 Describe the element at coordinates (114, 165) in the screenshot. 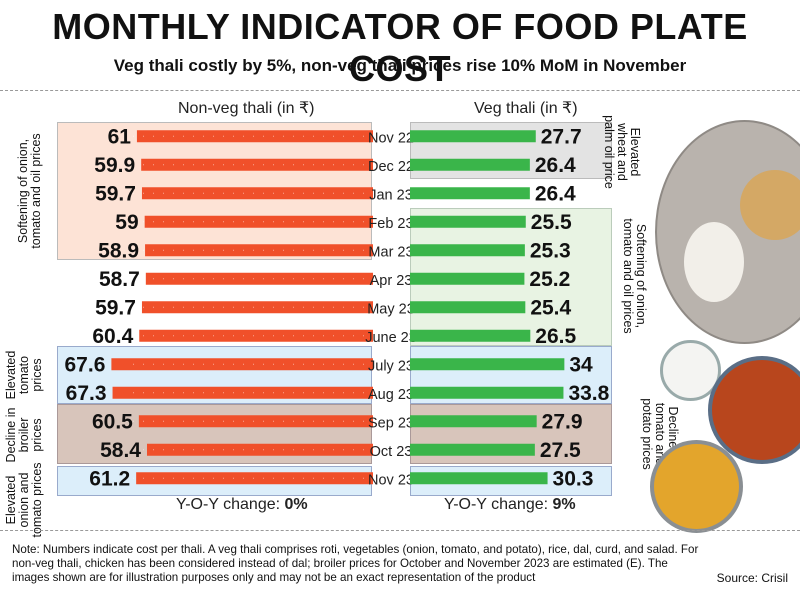

I see `nonveg-value-label: 59.9` at that location.